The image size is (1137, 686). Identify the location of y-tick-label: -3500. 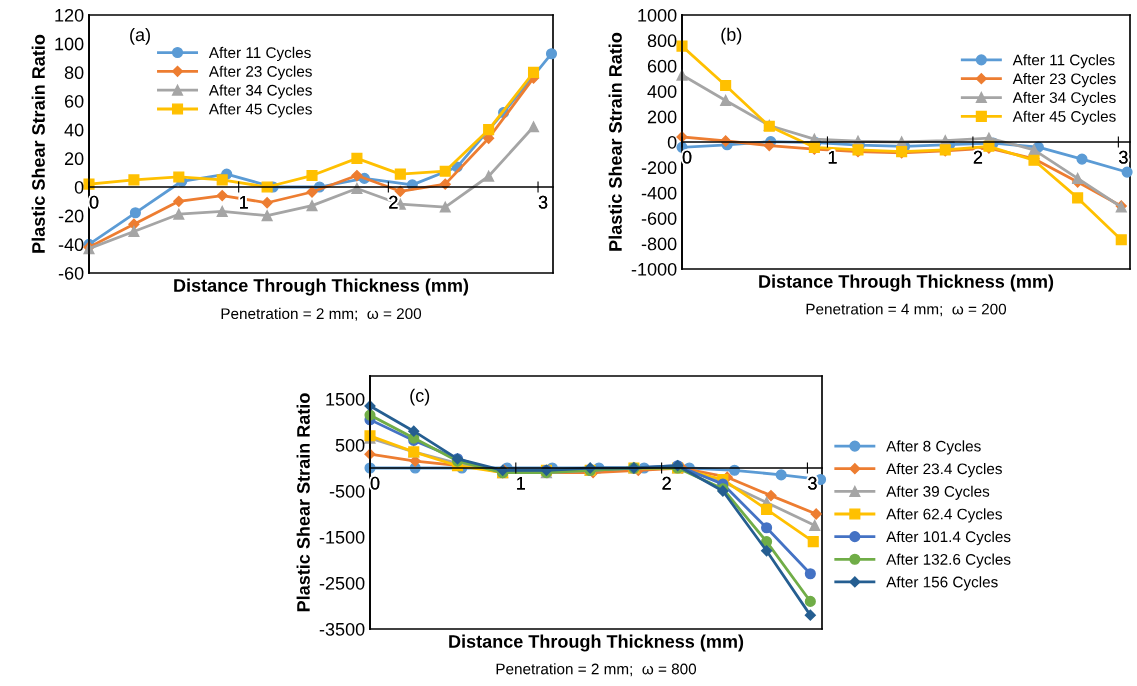
(342, 629).